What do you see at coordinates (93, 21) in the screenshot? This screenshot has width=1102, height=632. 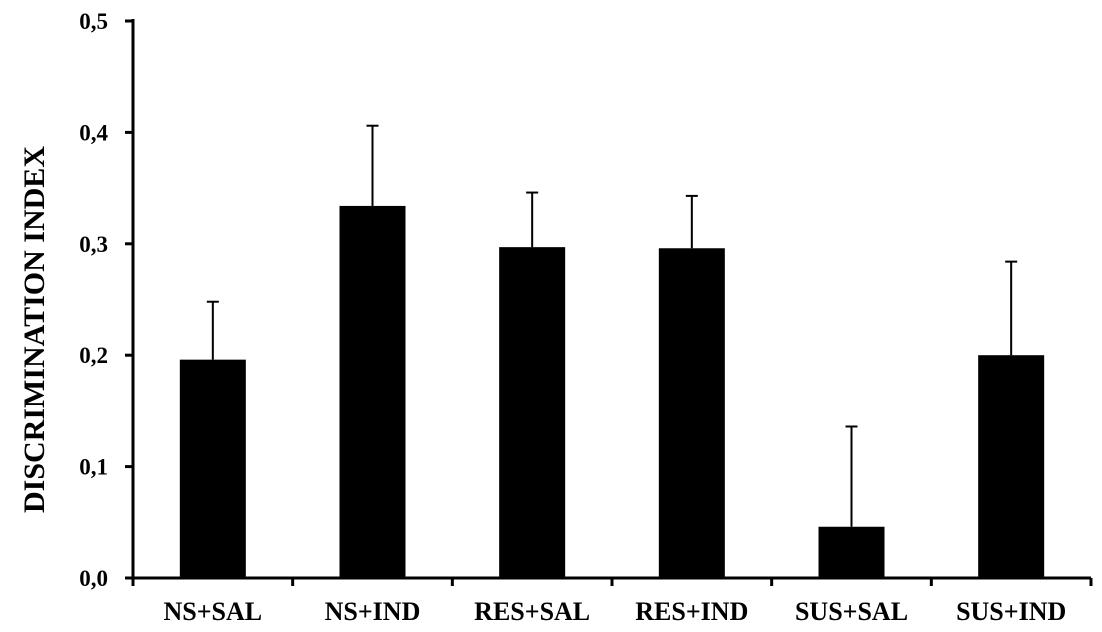 I see `y-tick-label: 0,5` at bounding box center [93, 21].